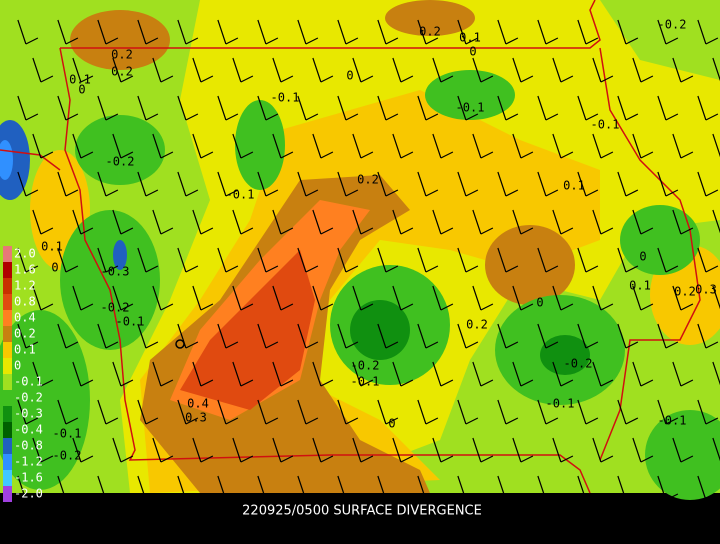 Image resolution: width=720 pixels, height=544 pixels. I want to click on legend-label: 0, so click(17, 366).